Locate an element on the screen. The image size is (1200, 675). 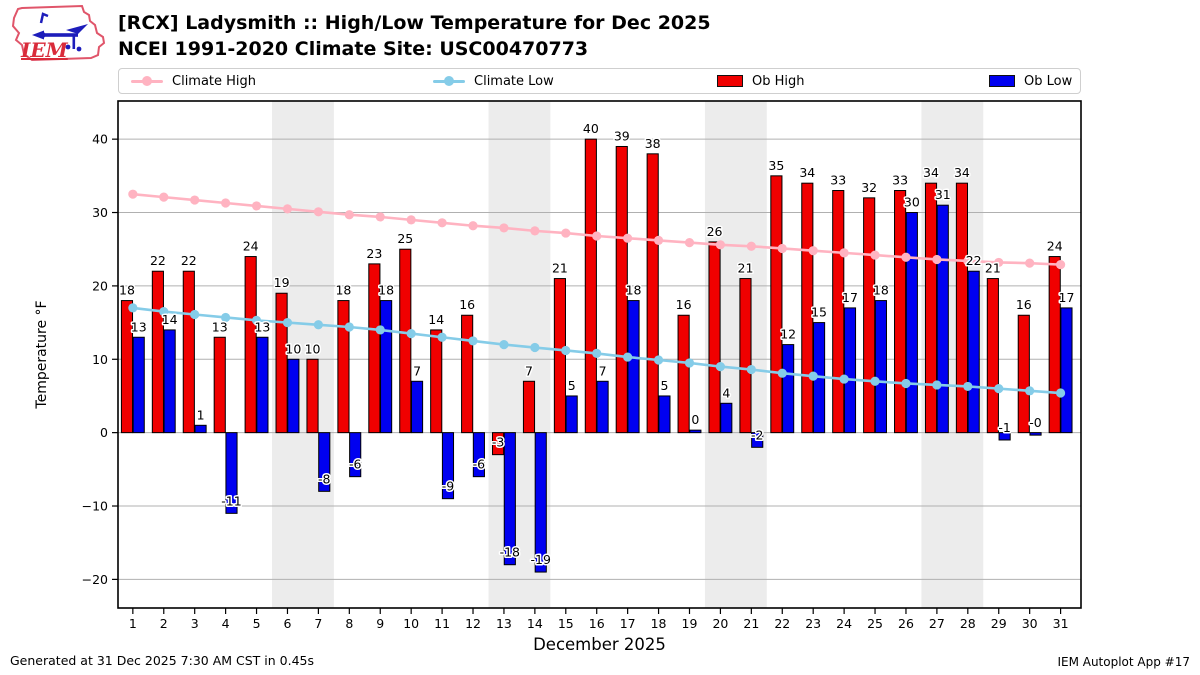
climate-high-line is located at coordinates (597, 229).